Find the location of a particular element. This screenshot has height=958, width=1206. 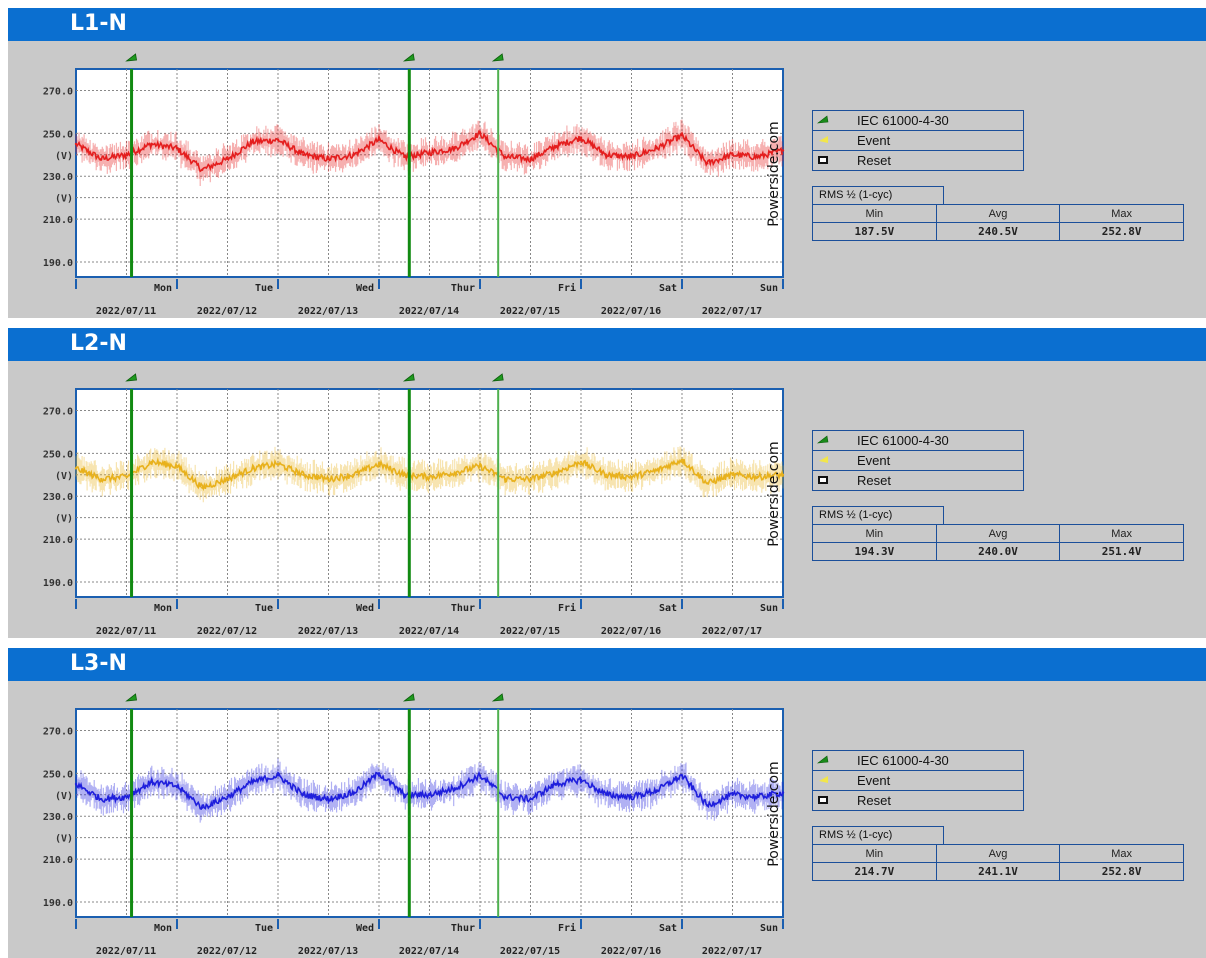

weekday-label: Sun is located at coordinates (769, 288).